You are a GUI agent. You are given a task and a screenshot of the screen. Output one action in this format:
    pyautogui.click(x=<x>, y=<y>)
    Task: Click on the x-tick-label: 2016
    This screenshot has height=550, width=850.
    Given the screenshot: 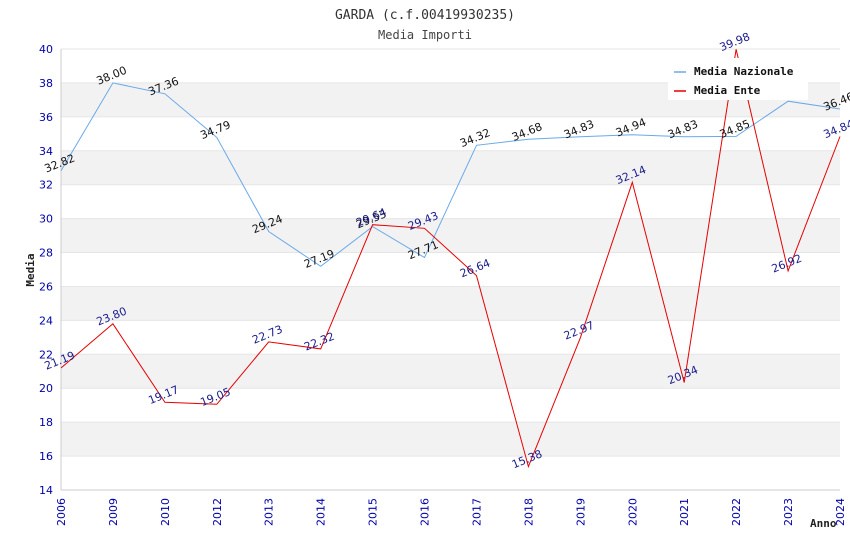 What is the action you would take?
    pyautogui.click(x=425, y=512)
    